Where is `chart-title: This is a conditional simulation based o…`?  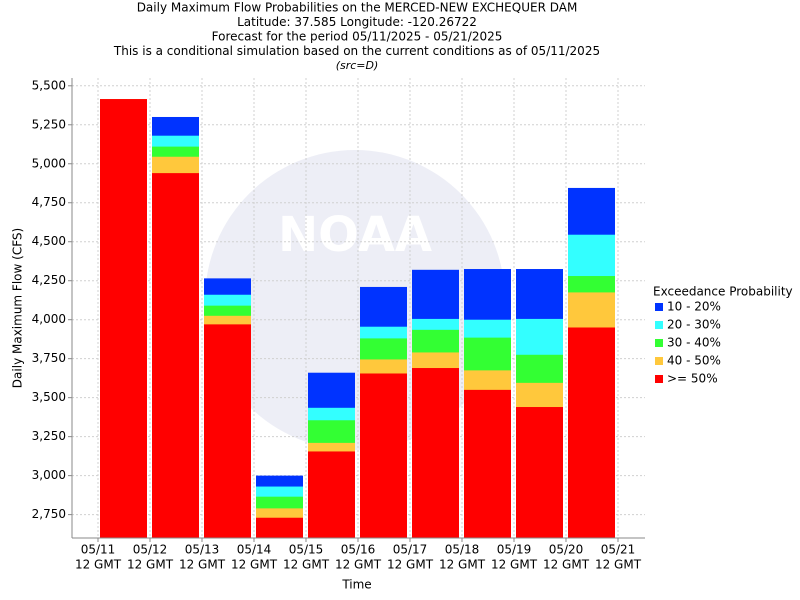 chart-title: This is a conditional simulation based o… is located at coordinates (356, 51).